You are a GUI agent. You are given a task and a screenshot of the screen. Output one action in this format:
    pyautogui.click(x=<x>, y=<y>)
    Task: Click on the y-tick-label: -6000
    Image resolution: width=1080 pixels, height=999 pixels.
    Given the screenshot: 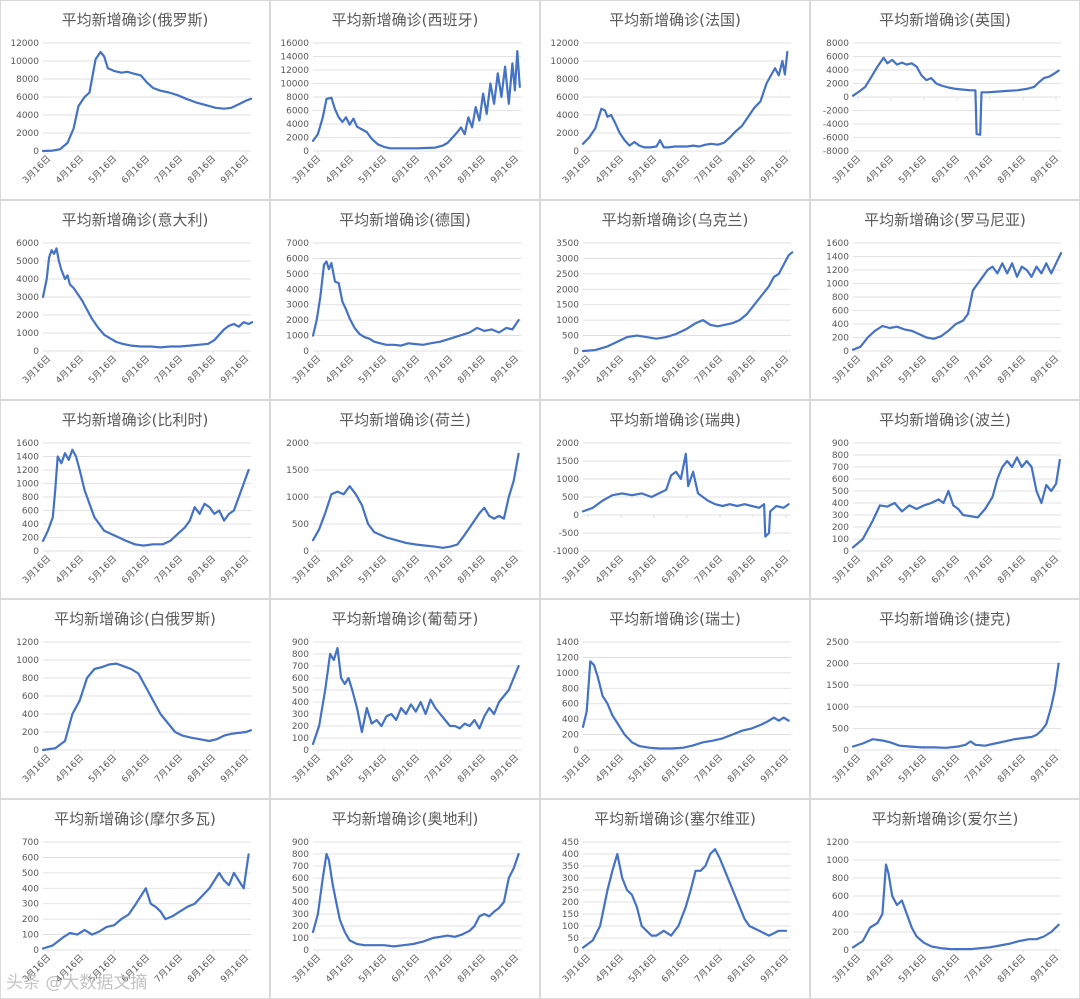 What is the action you would take?
    pyautogui.click(x=836, y=139)
    